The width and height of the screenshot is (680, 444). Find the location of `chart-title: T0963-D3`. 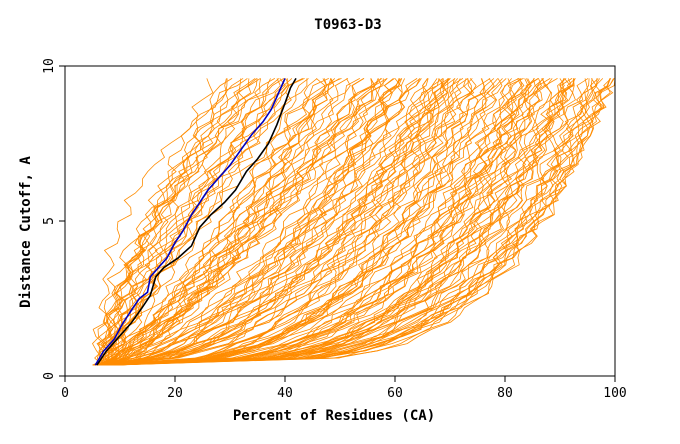

chart-title: T0963-D3 is located at coordinates (347, 25).